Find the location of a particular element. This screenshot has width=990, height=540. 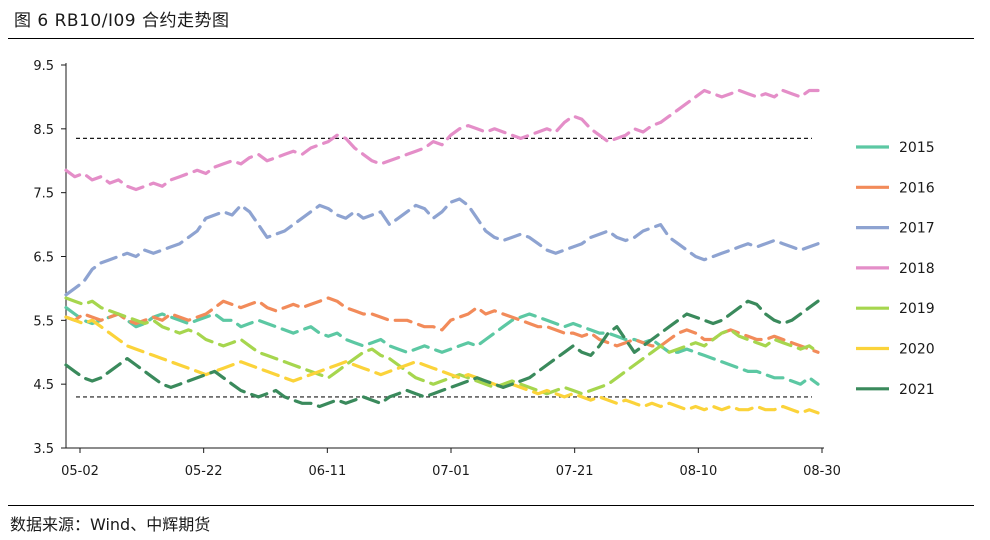

x-tick-label: 07-01 is located at coordinates (451, 471).